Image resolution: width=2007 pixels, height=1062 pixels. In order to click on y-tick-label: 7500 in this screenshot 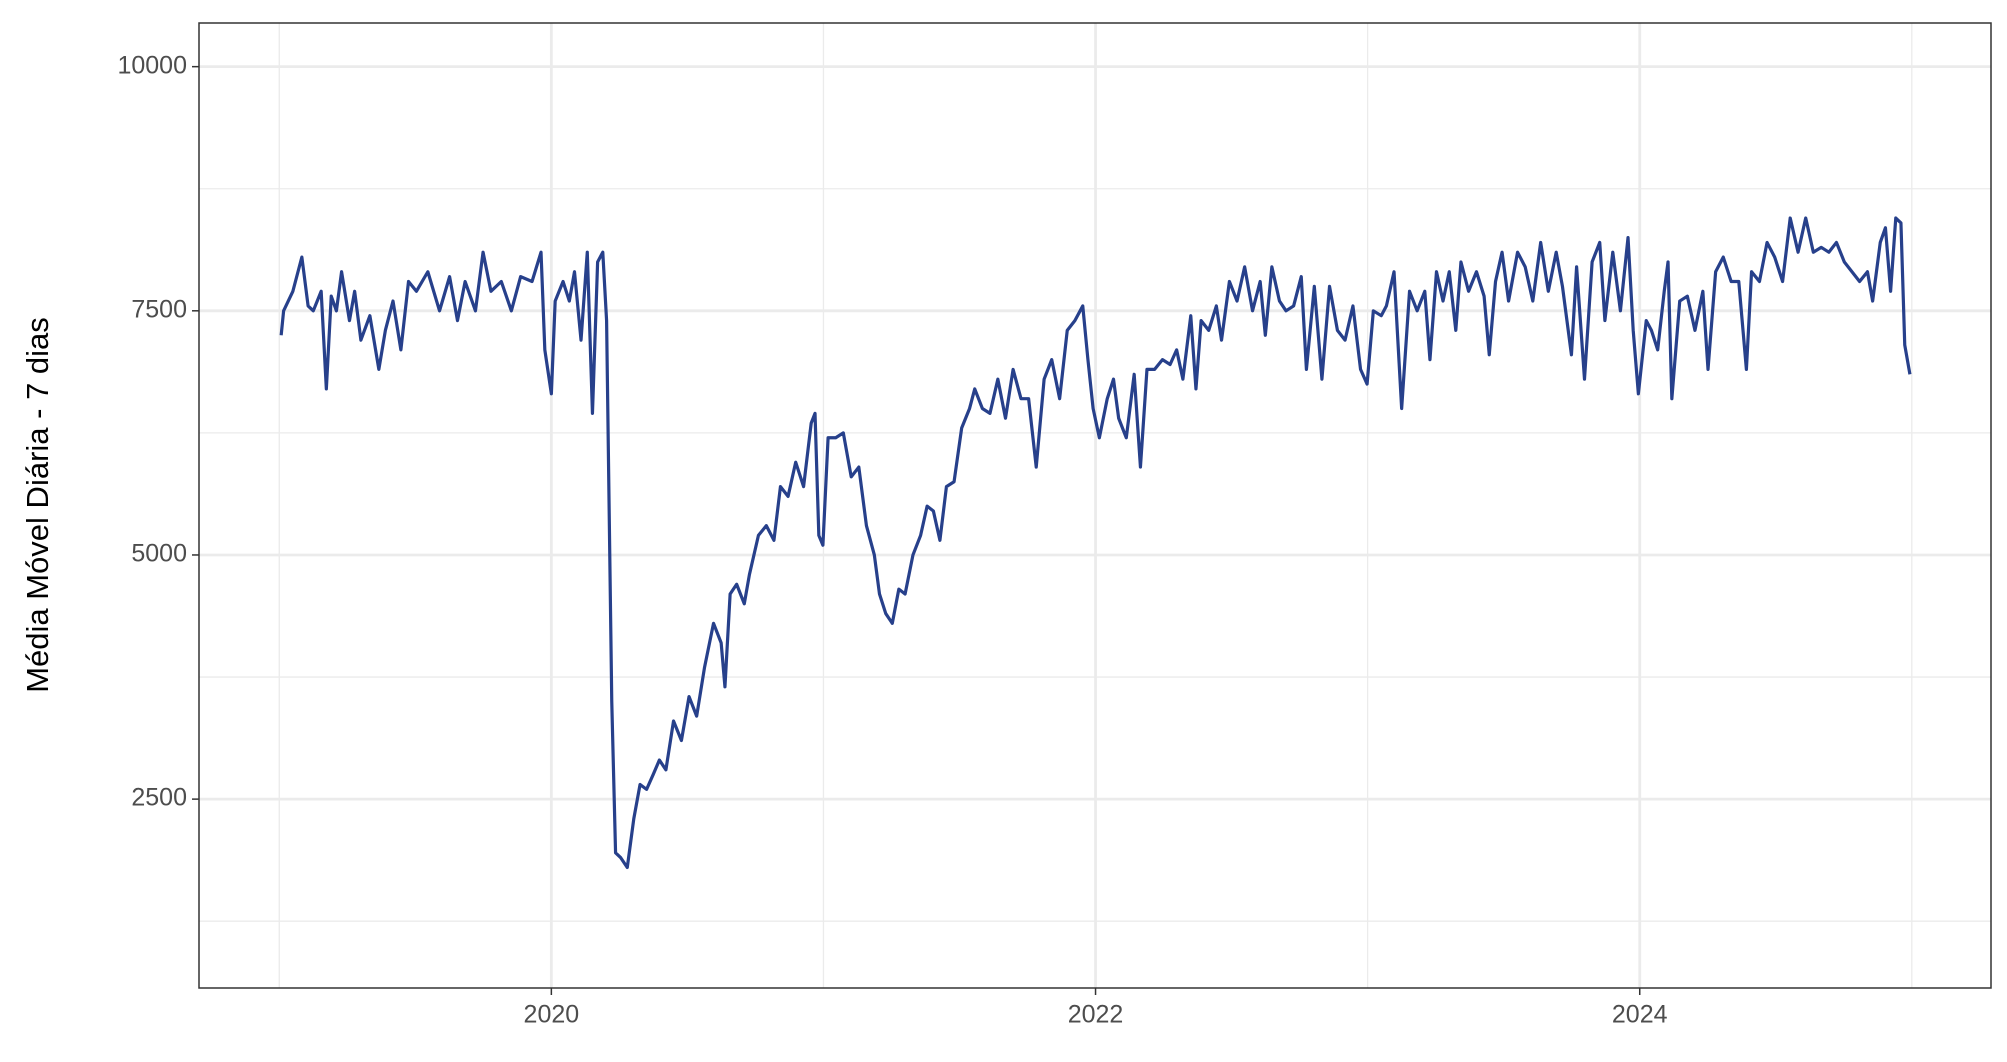, I will do `click(159, 309)`.